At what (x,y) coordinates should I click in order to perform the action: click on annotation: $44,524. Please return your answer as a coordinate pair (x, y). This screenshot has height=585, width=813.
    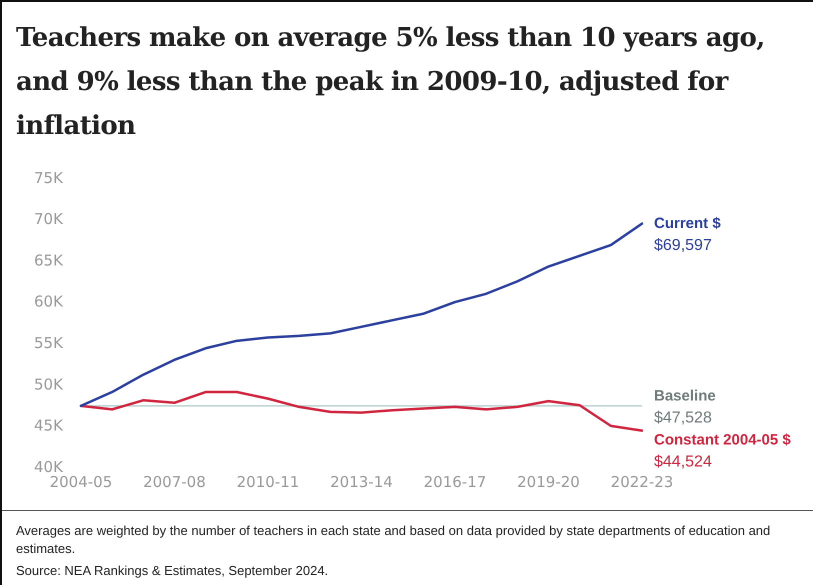
    Looking at the image, I should click on (683, 462).